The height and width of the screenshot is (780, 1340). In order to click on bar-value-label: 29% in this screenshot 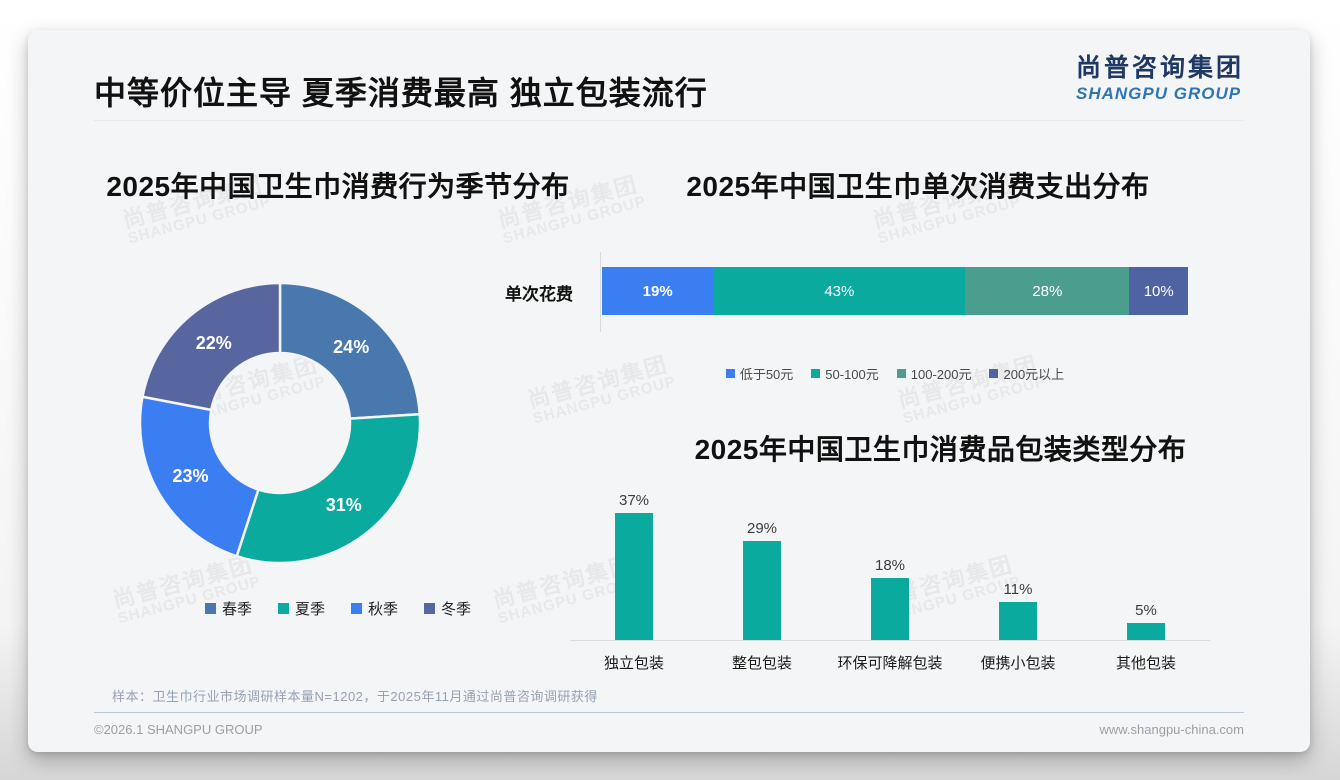, I will do `click(762, 528)`.